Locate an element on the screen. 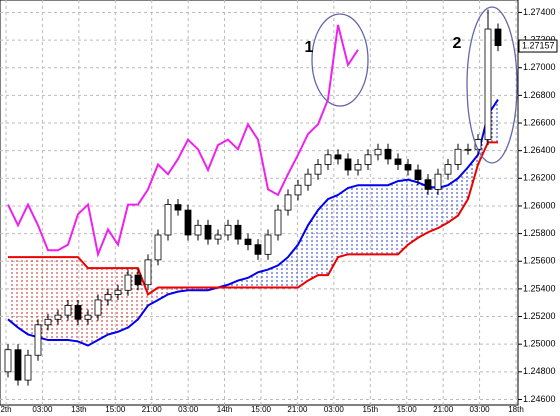 This screenshot has height=416, width=560. y-tick-label: 1.25000 is located at coordinates (539, 344).